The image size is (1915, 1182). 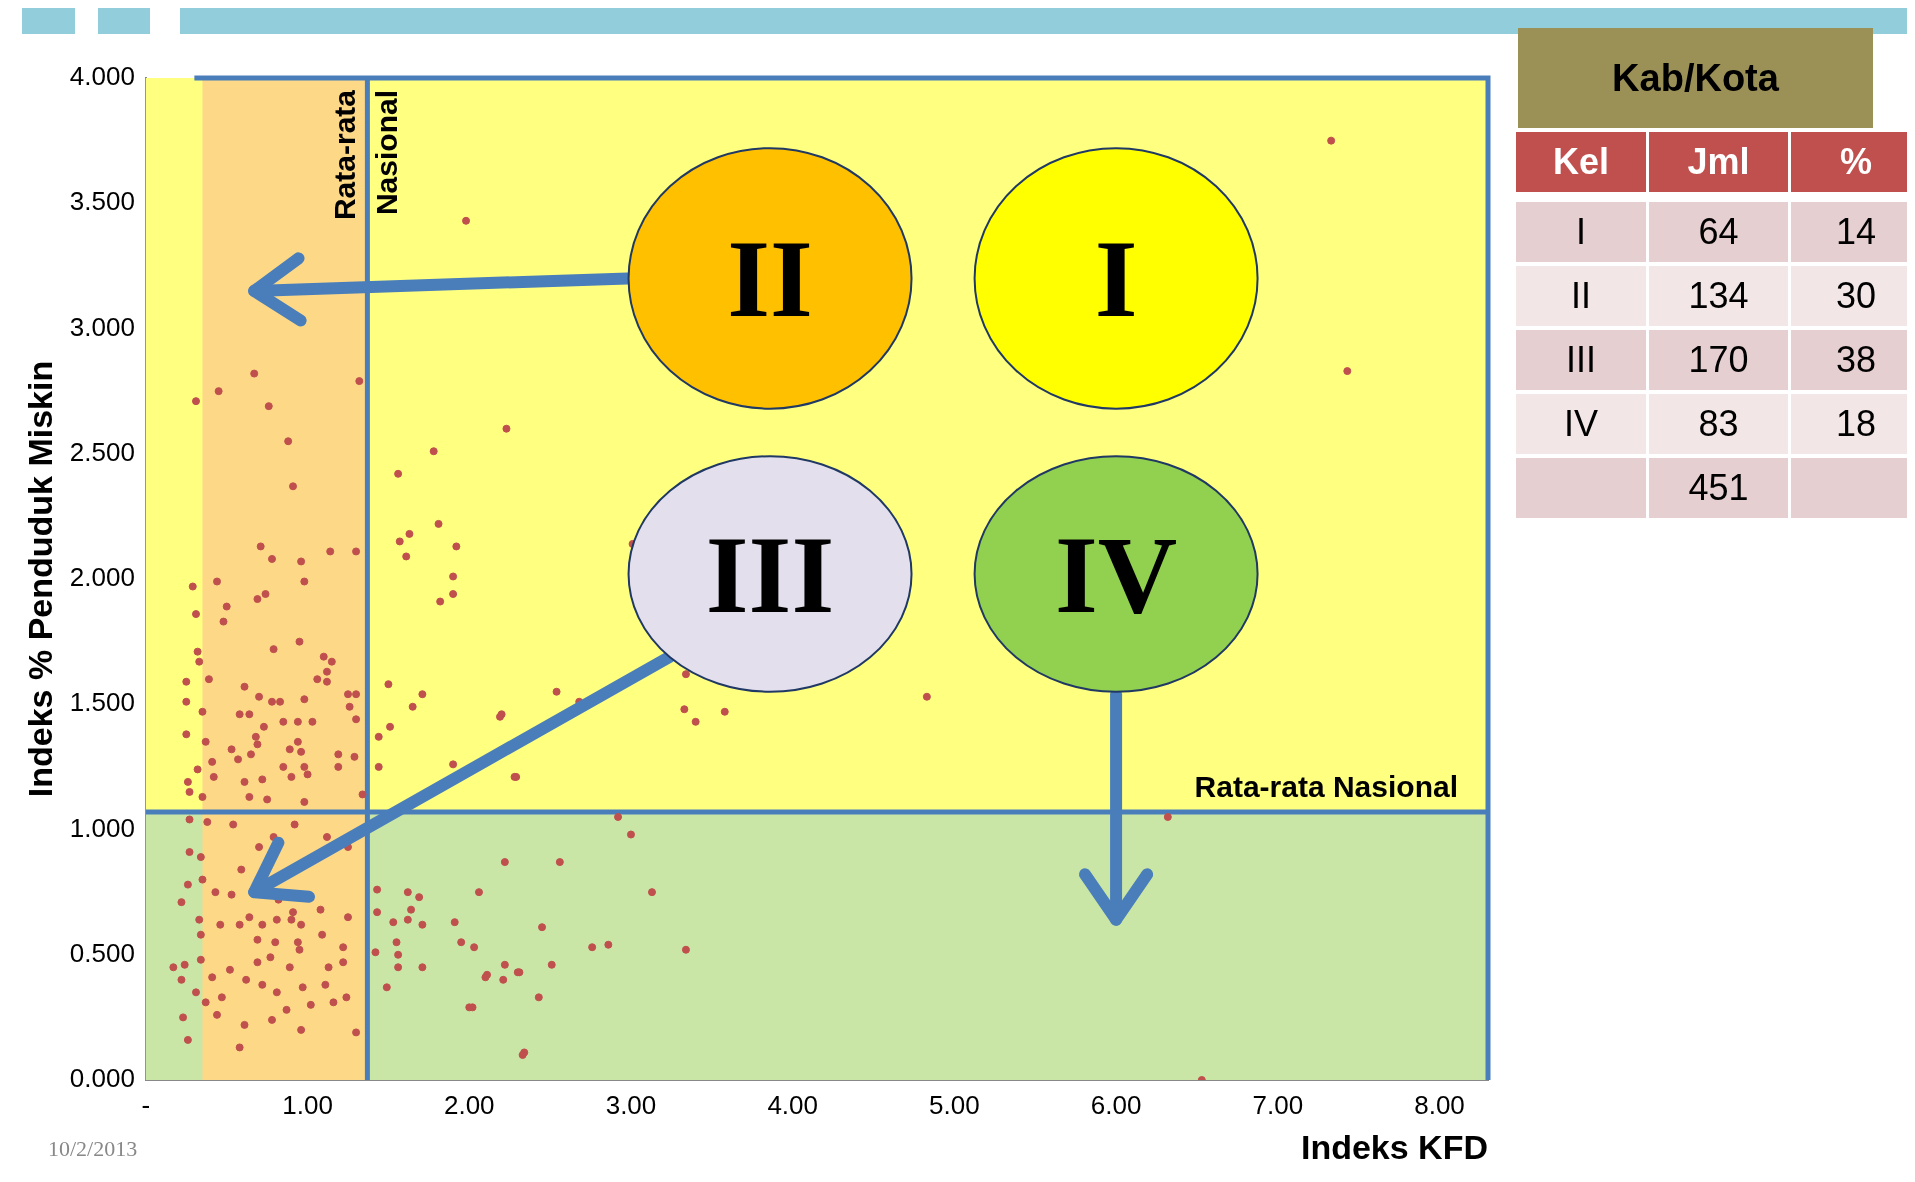 What do you see at coordinates (1855, 232) in the screenshot?
I see `text: 14` at bounding box center [1855, 232].